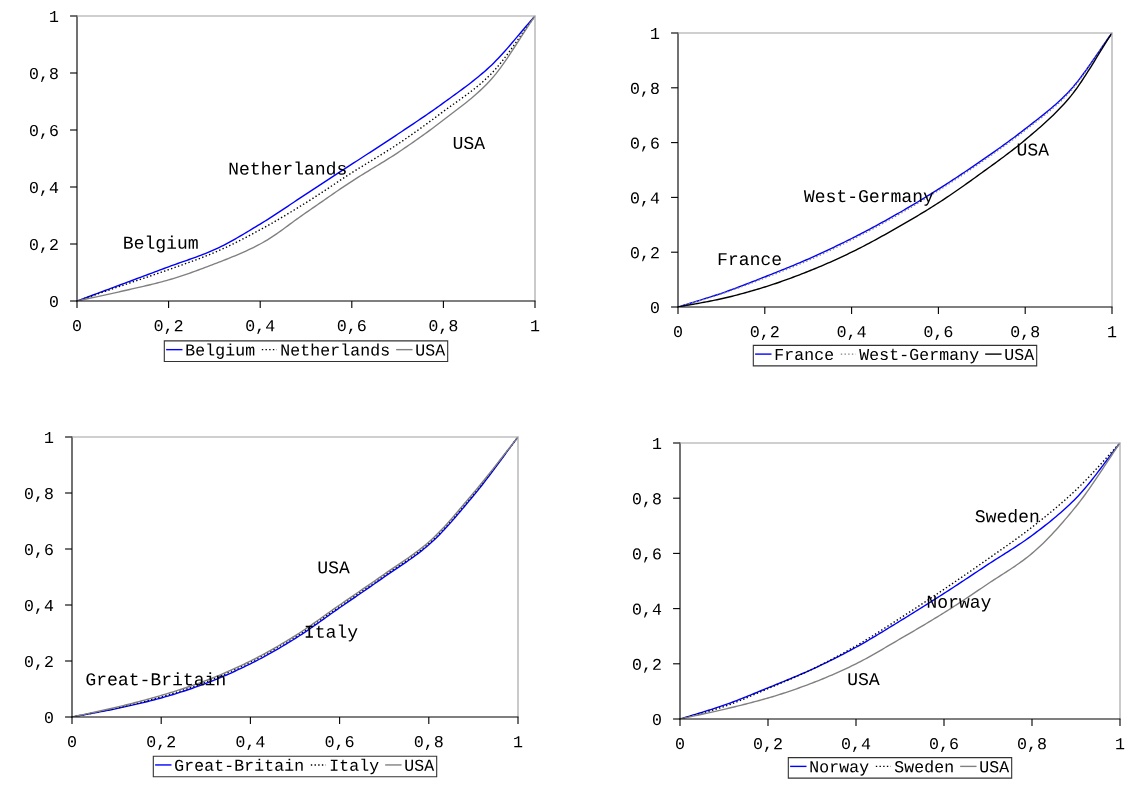  I want to click on legend-label: Belgium, so click(220, 351).